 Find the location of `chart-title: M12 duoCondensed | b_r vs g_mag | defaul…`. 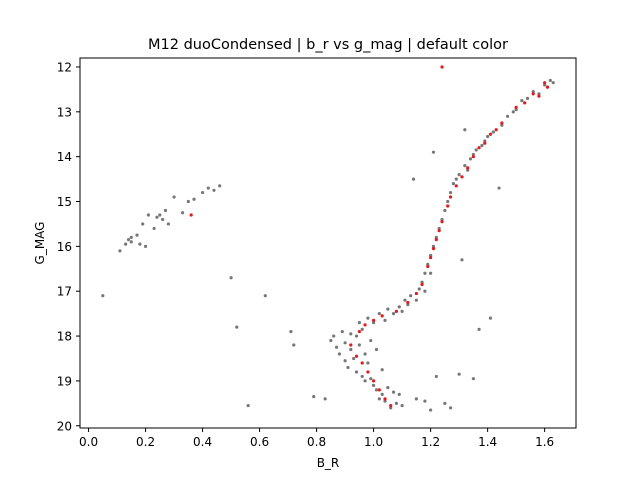

chart-title: M12 duoCondensed | b_r vs g_mag | defaul… is located at coordinates (328, 45).